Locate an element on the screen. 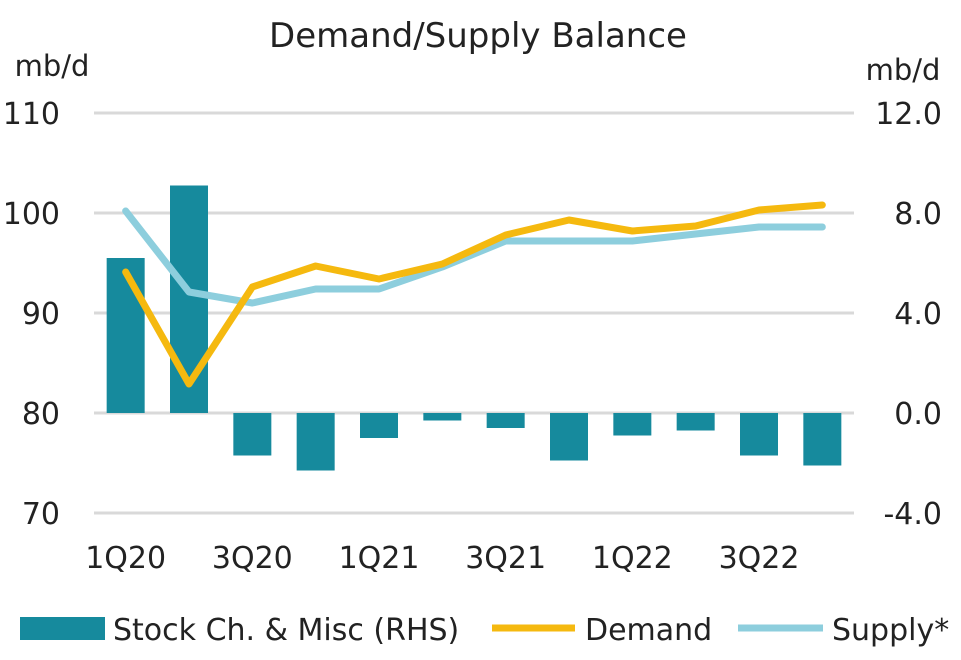 The width and height of the screenshot is (961, 660). legend: Stock Ch. & Misc (RHS) Demand Supply* is located at coordinates (484, 630).